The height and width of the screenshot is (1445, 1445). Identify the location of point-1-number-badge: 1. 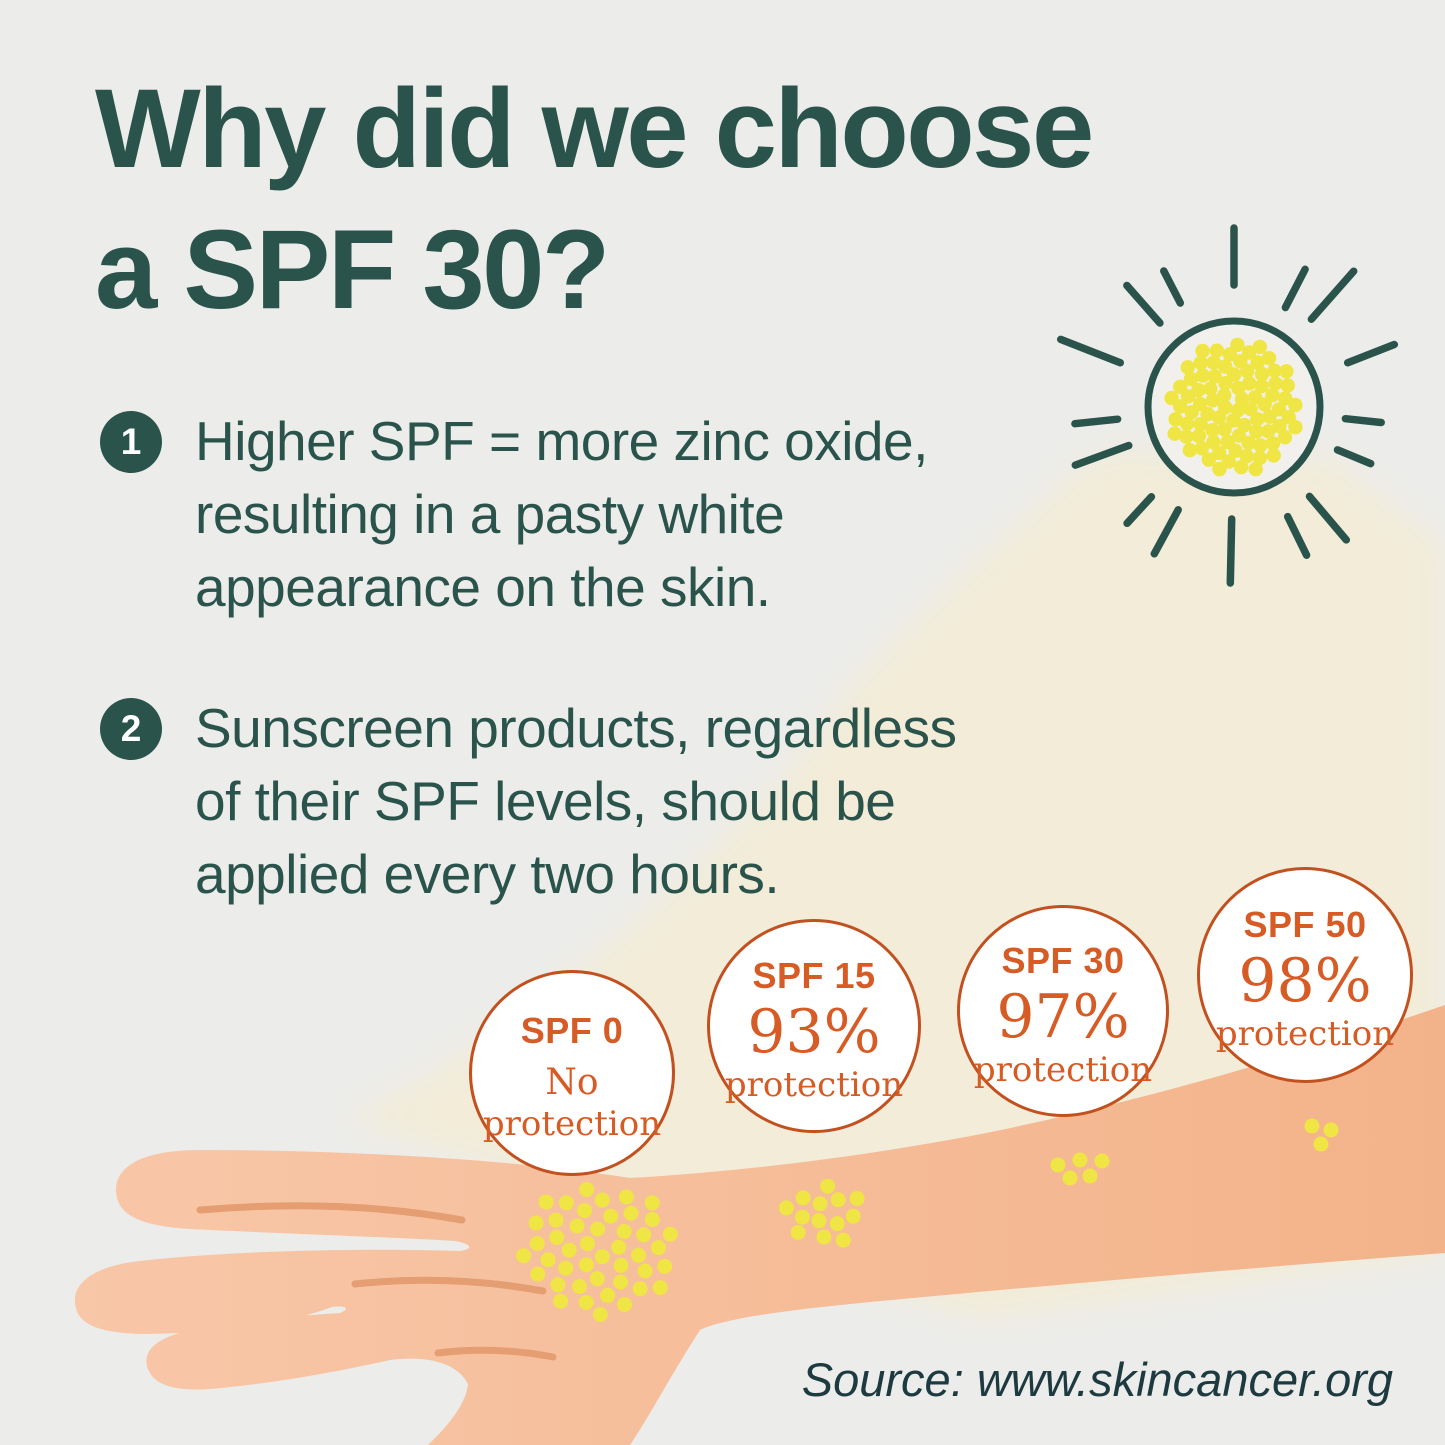
(131, 442).